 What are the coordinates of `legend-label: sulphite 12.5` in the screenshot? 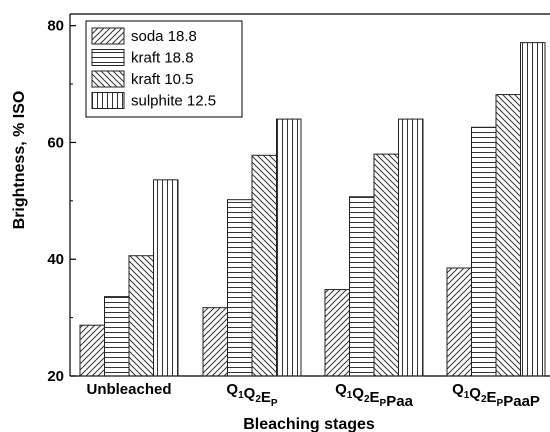 It's located at (173, 101).